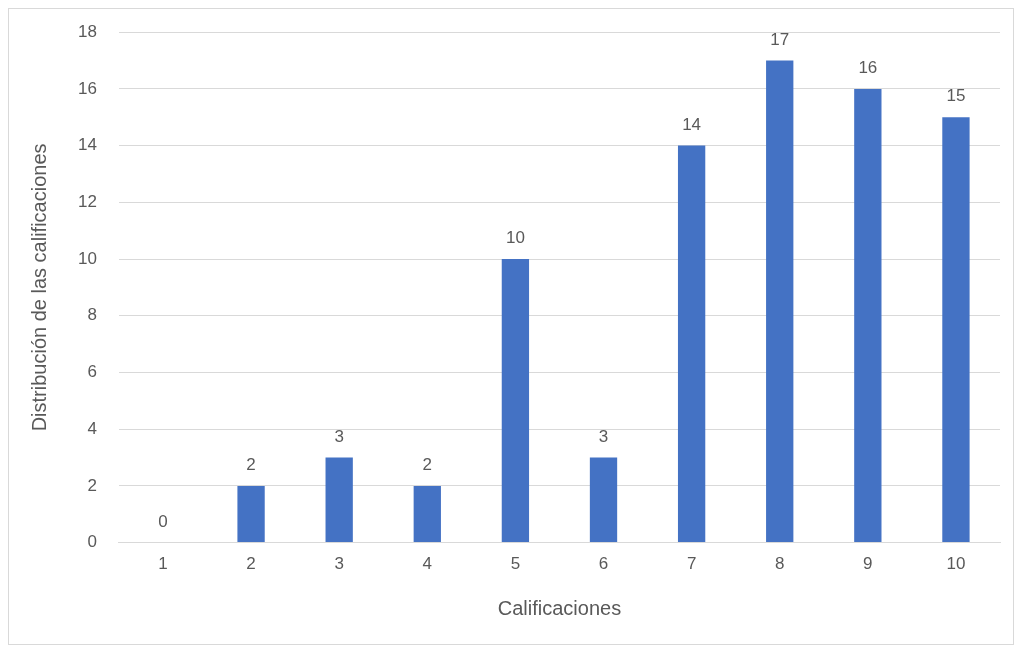 The height and width of the screenshot is (647, 1016). I want to click on x-axis-title: Calificaciones, so click(559, 607).